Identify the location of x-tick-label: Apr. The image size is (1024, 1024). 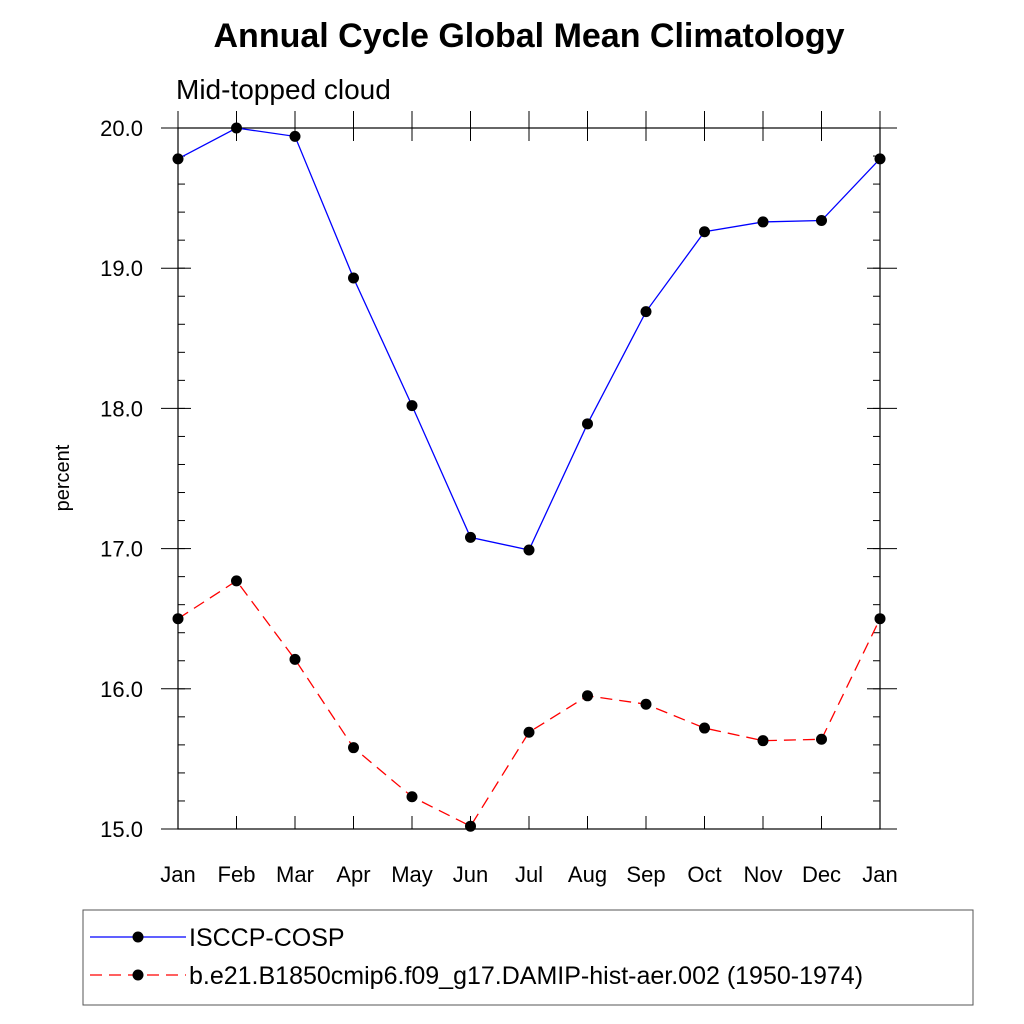
(353, 874).